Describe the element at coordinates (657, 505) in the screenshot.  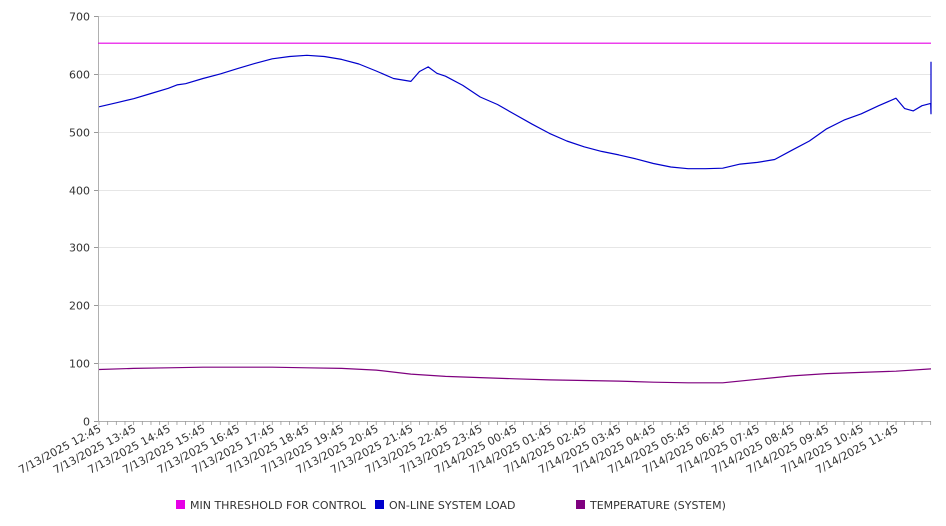
I see `legend-label: TEMPERATURE (SYSTEM)` at that location.